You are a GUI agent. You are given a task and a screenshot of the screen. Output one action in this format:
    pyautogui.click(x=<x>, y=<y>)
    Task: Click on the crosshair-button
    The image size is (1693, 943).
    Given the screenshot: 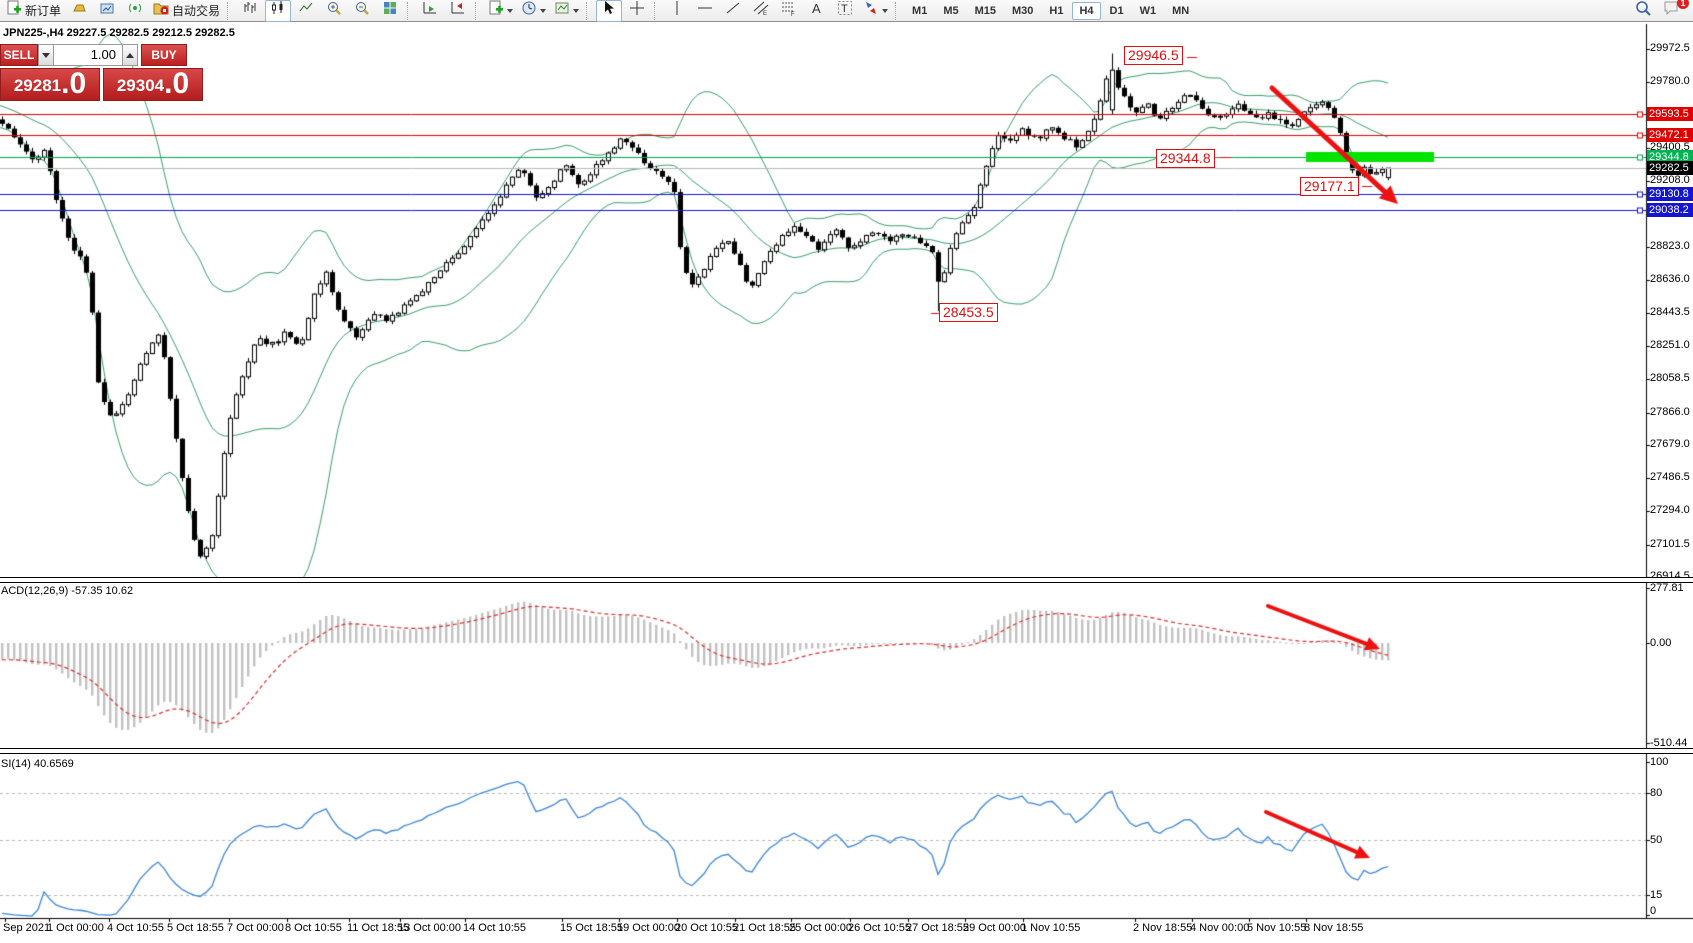 What is the action you would take?
    pyautogui.click(x=637, y=11)
    